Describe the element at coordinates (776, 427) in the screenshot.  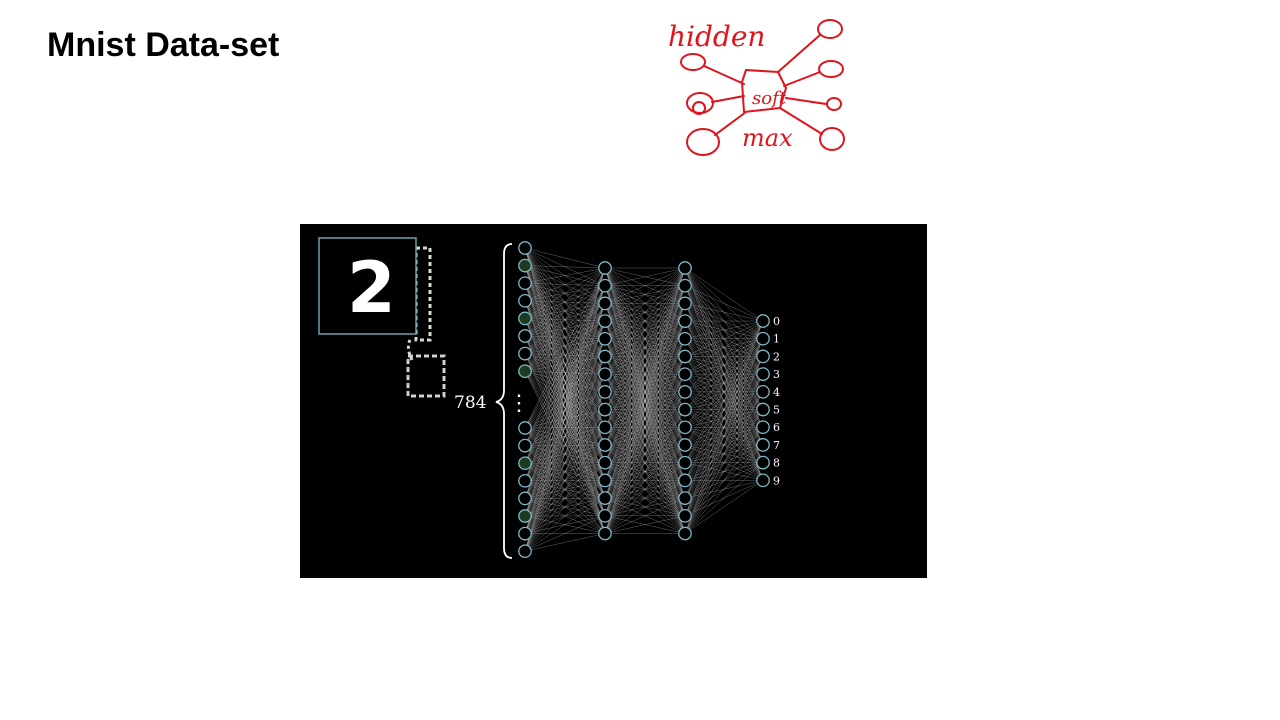
I see `output-label: 6` at that location.